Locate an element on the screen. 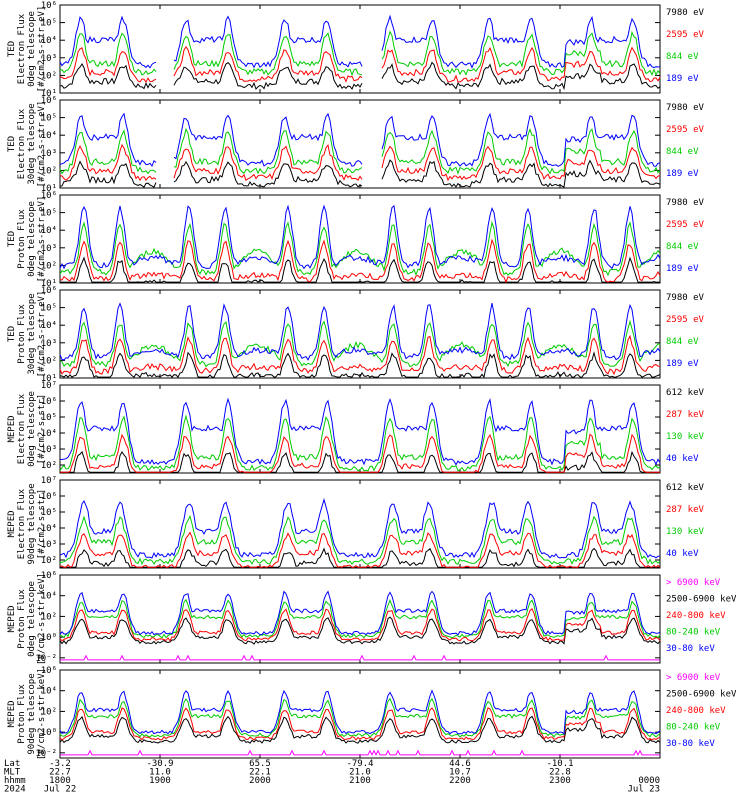 This screenshot has height=800, width=750. y-axis-label-line: [#/cm2-s-str-keV] is located at coordinates (42, 714).